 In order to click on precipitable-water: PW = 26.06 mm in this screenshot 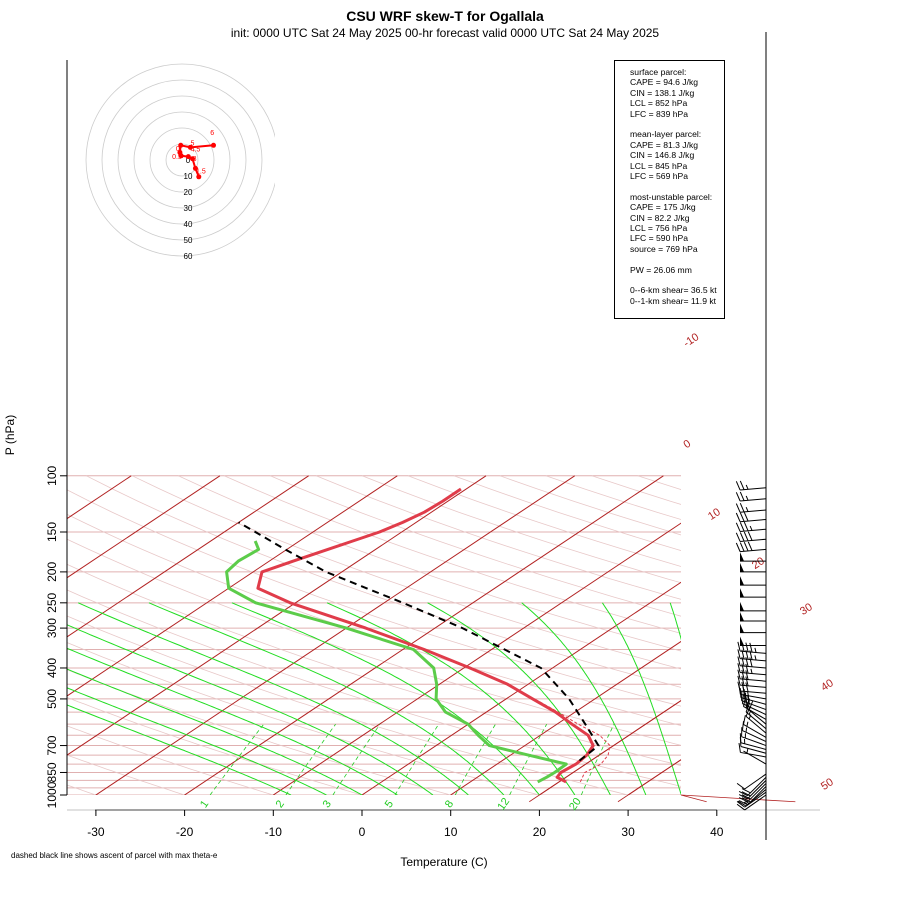, I will do `click(661, 269)`.